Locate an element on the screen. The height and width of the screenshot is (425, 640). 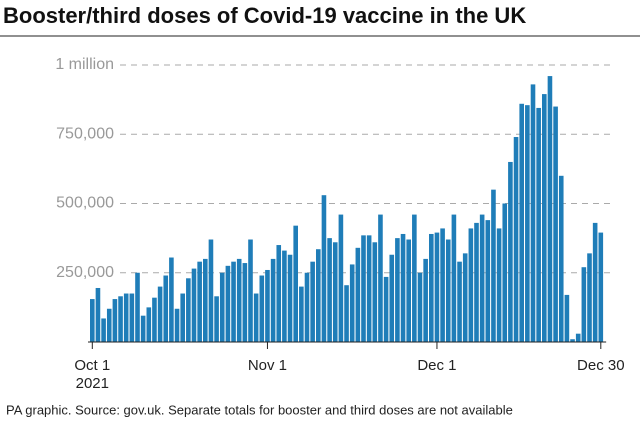
x-tick-label: Nov 1 is located at coordinates (267, 365).